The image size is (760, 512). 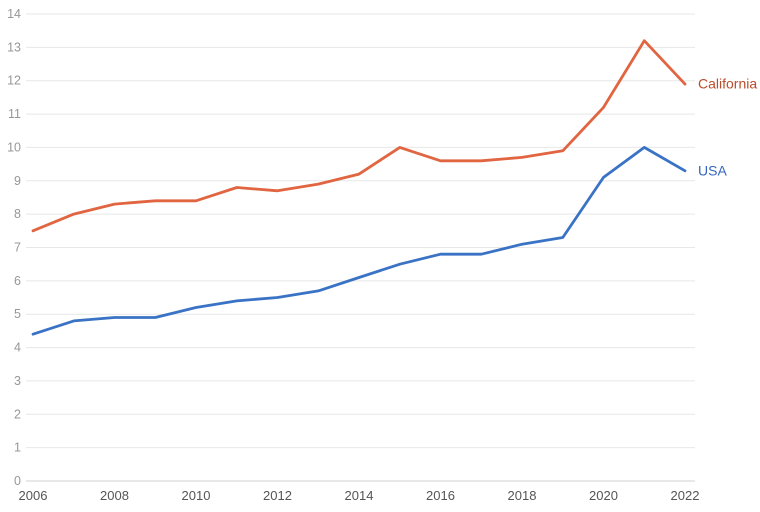 What do you see at coordinates (17, 481) in the screenshot?
I see `y-tick-label: 0` at bounding box center [17, 481].